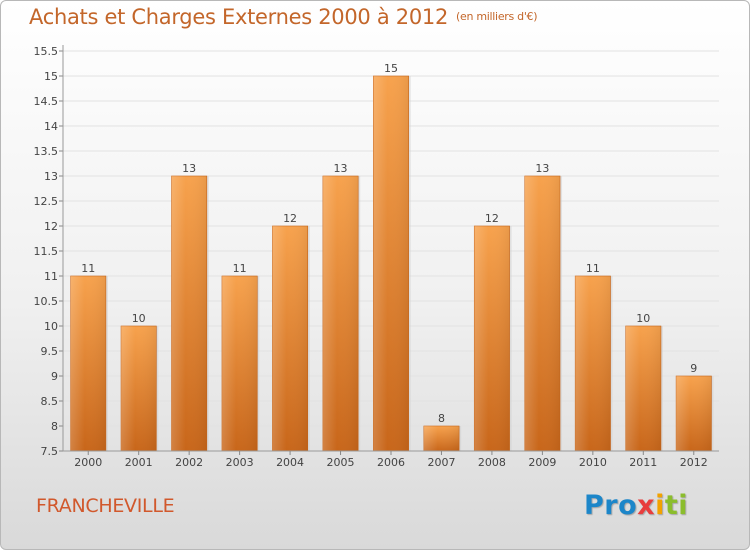 The image size is (750, 550). What do you see at coordinates (341, 462) in the screenshot?
I see `x-tick-label: 2005` at bounding box center [341, 462].